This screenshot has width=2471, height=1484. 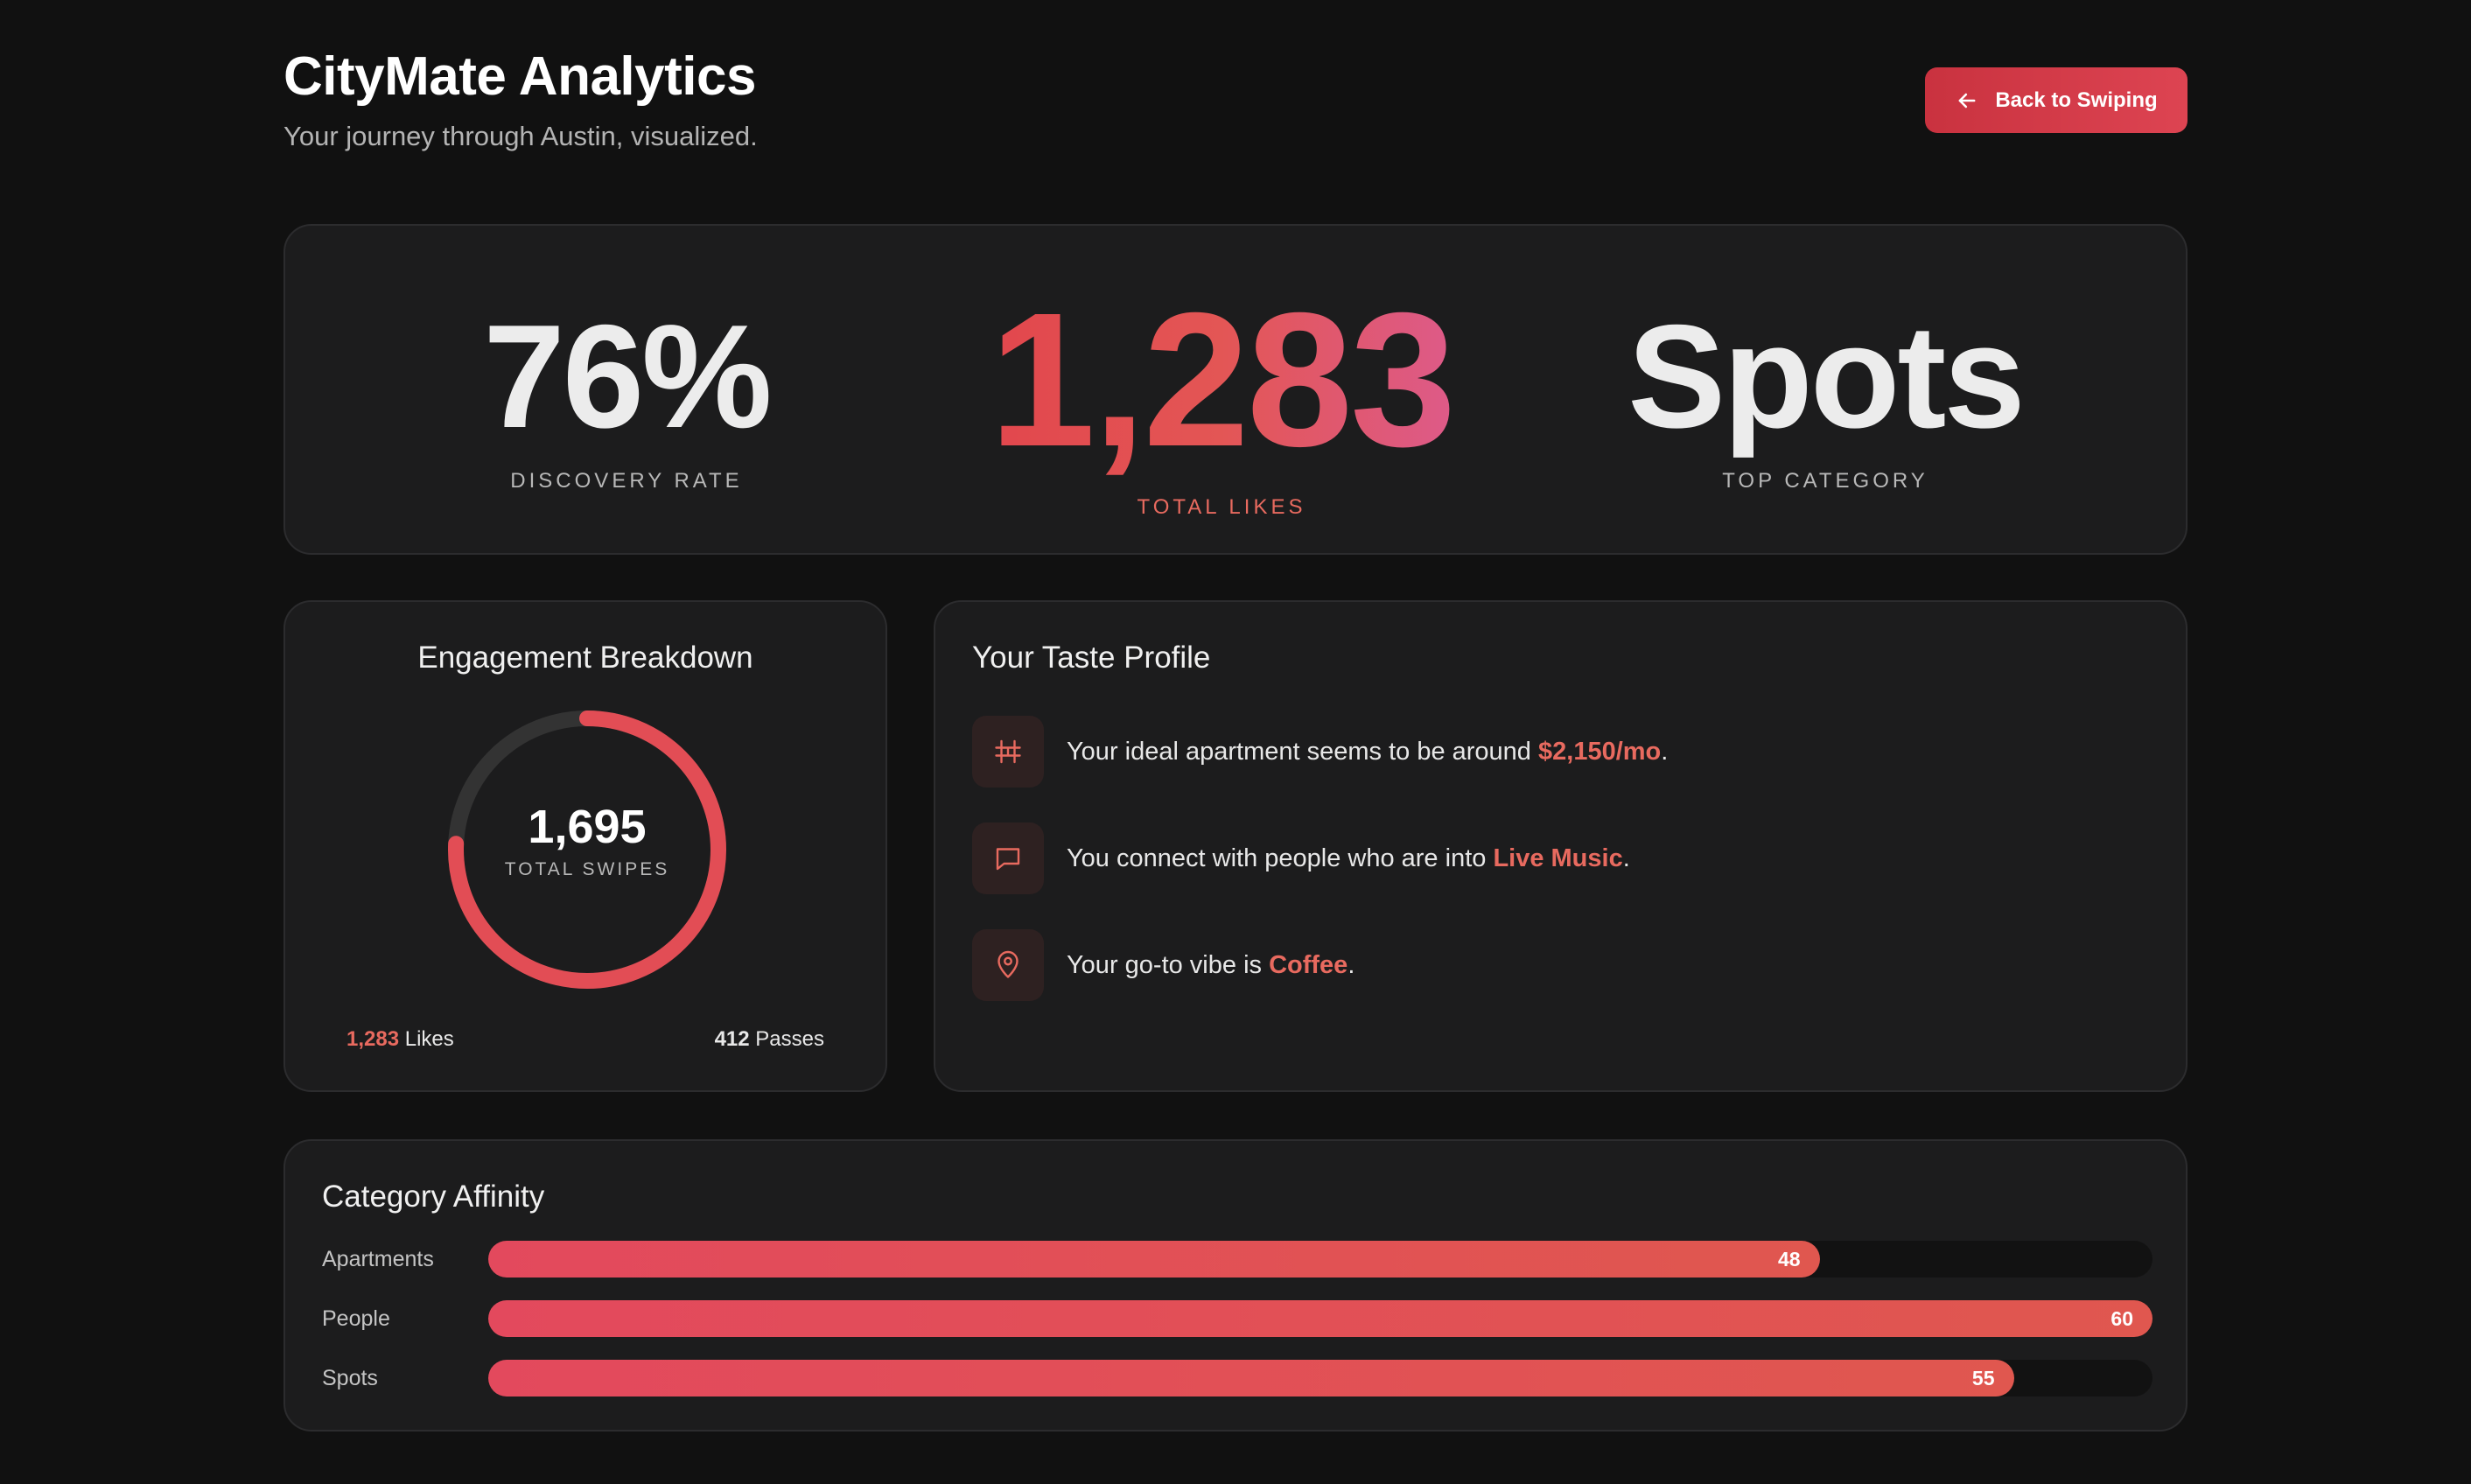 I want to click on discovery-rate-stat: 76% DISCOVERY RATE, so click(x=626, y=398).